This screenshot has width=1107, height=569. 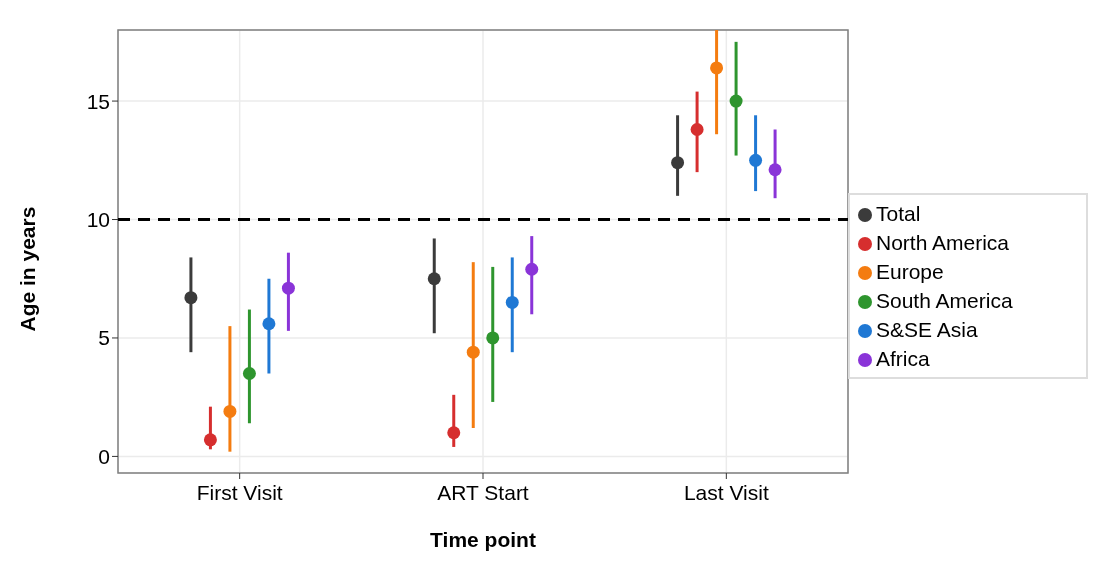 I want to click on legend-label: North America, so click(x=943, y=242).